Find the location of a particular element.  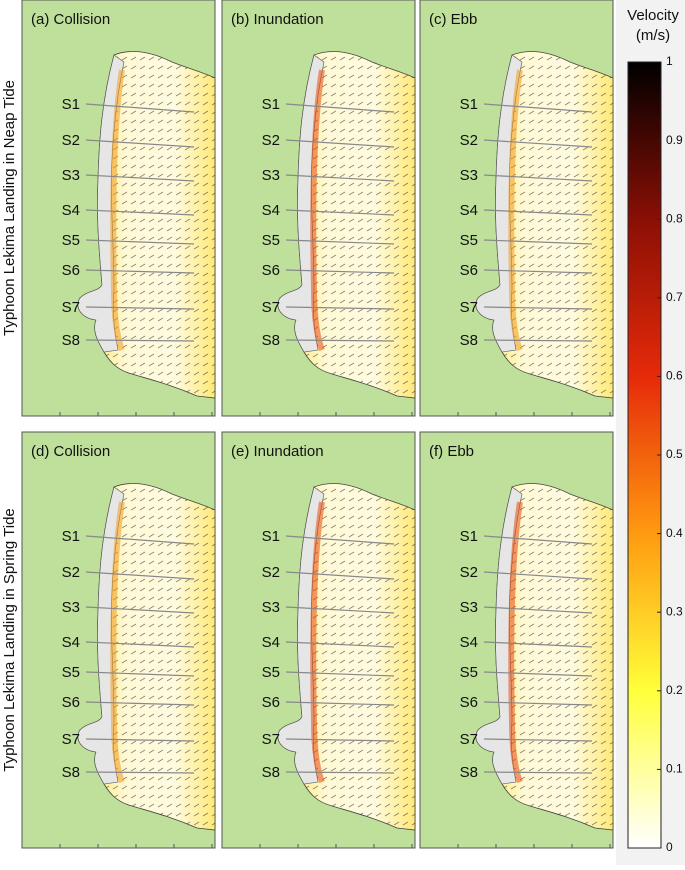

panel: (b) Inundation S1 S2 S3 S4 S5 S6 S7 S8 is located at coordinates (318, 208).